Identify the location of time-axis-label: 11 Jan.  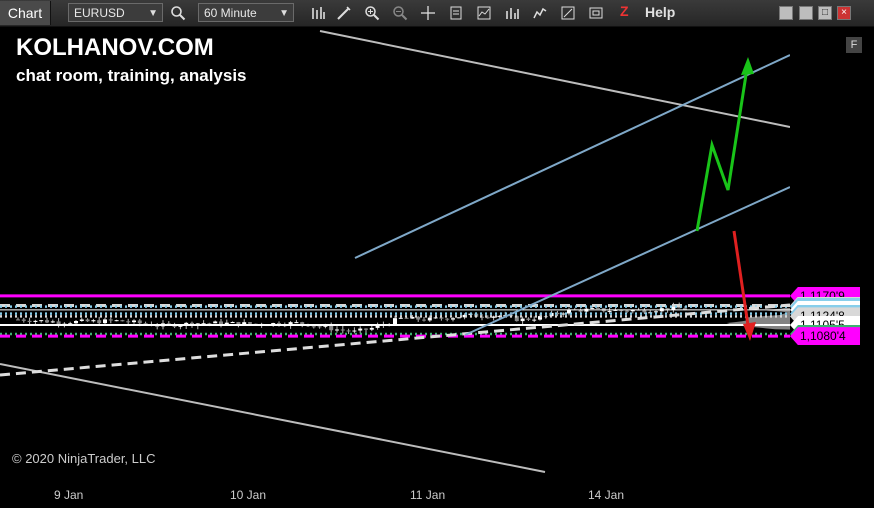
(428, 495).